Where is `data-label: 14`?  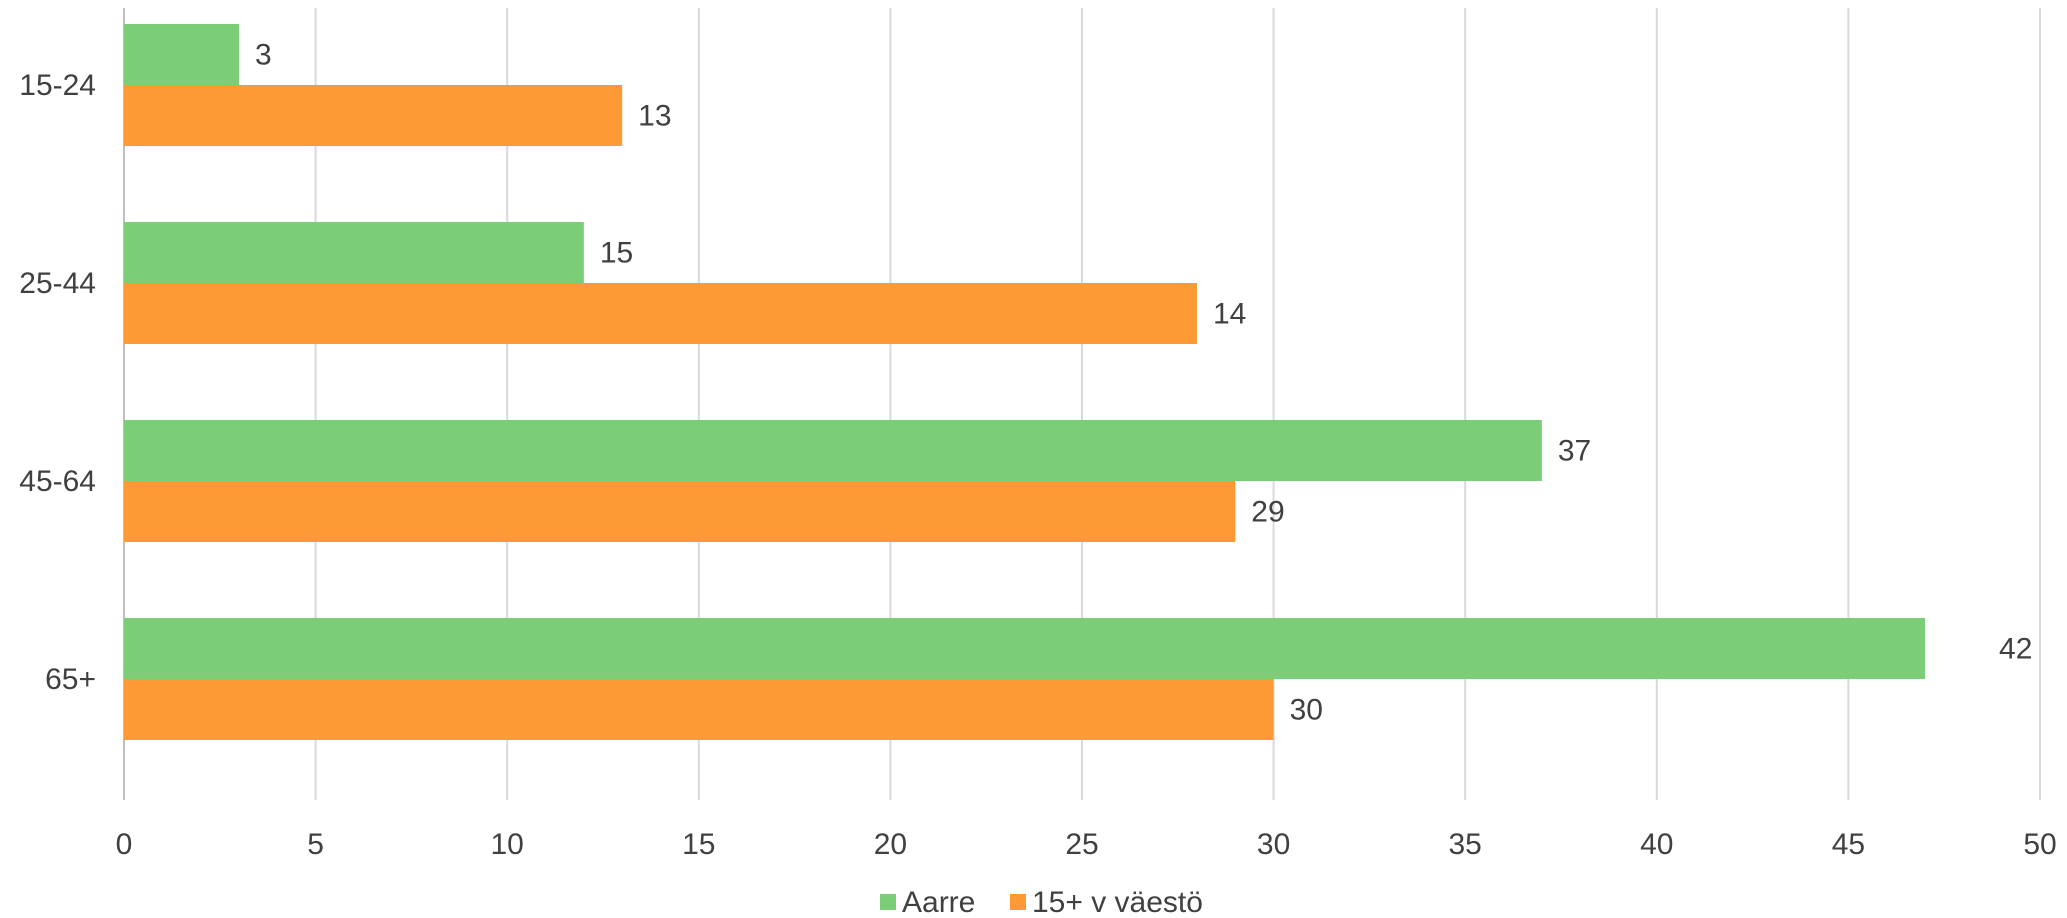
data-label: 14 is located at coordinates (1229, 314).